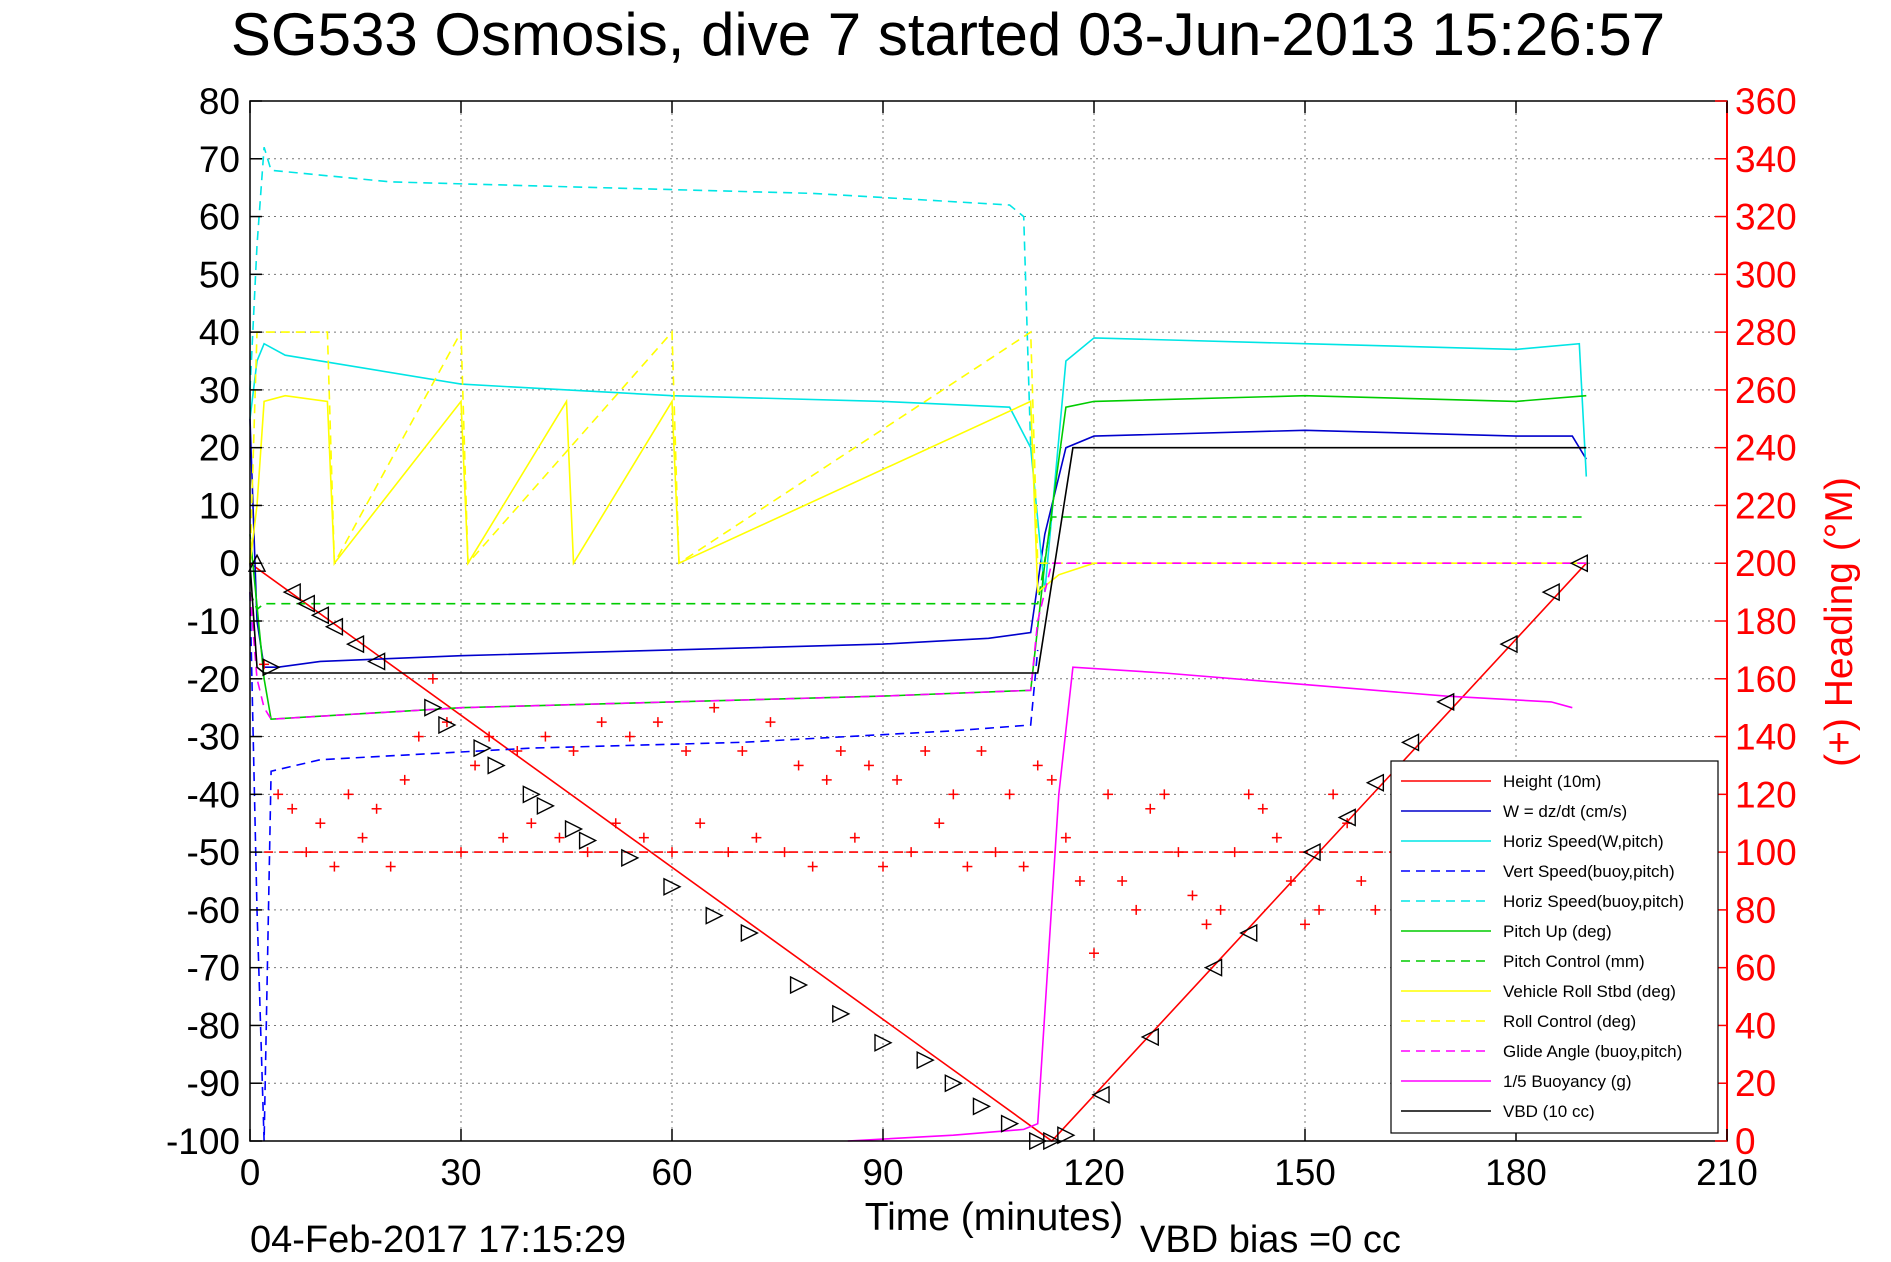 This screenshot has width=1891, height=1262. What do you see at coordinates (1766, 101) in the screenshot?
I see `y2-tick-label: 360` at bounding box center [1766, 101].